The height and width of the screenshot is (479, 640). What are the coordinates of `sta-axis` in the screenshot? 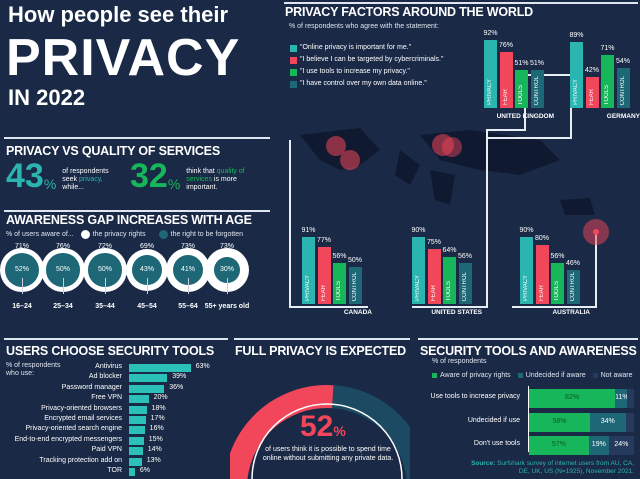 It's located at (528, 419).